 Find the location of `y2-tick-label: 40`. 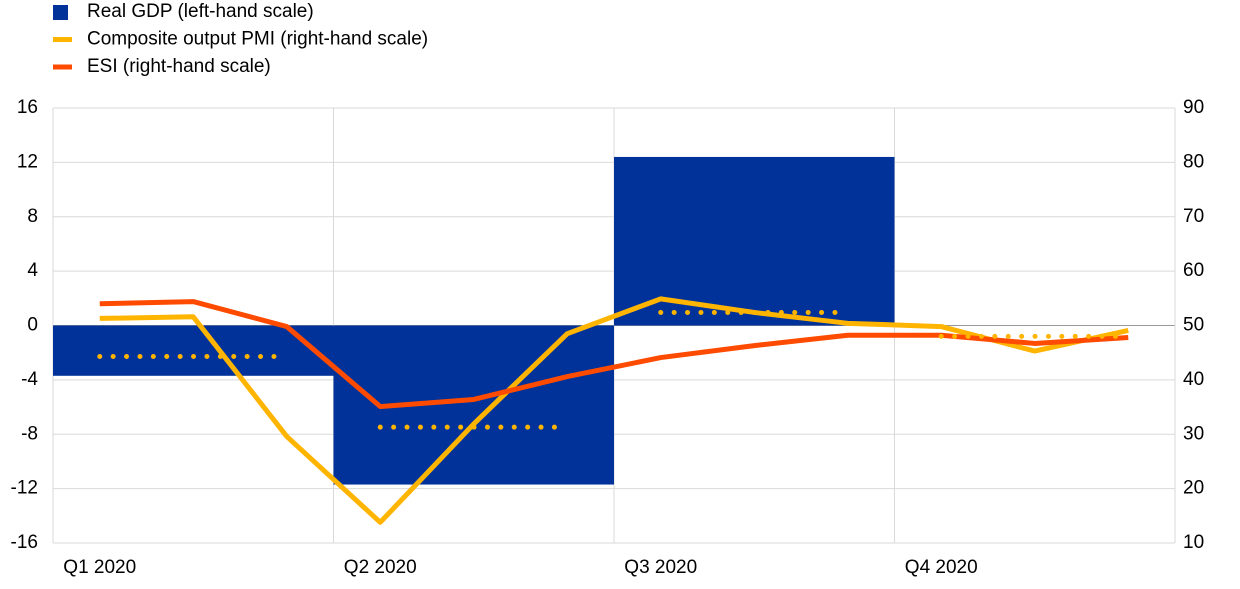

y2-tick-label: 40 is located at coordinates (1193, 379).